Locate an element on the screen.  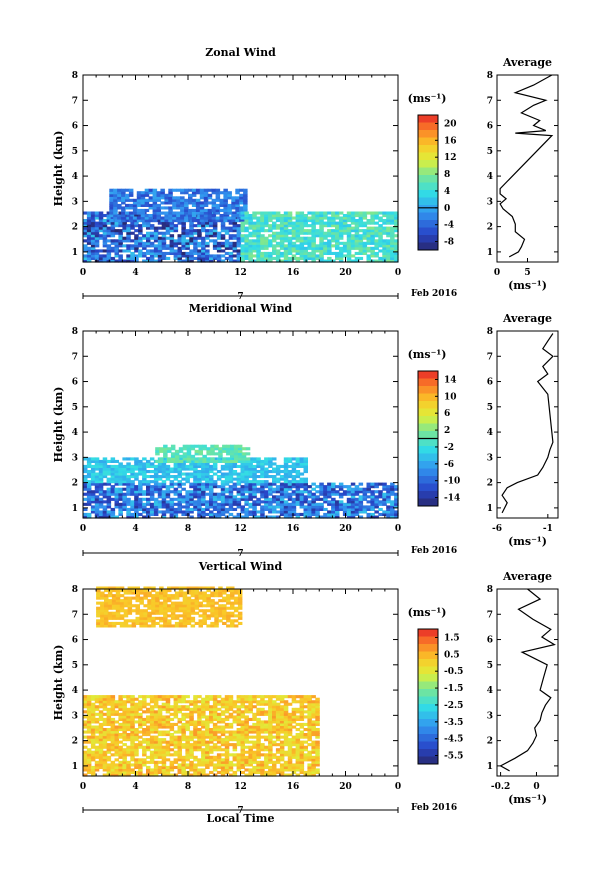
avg-y-tick-label: 5 is located at coordinates (490, 152).